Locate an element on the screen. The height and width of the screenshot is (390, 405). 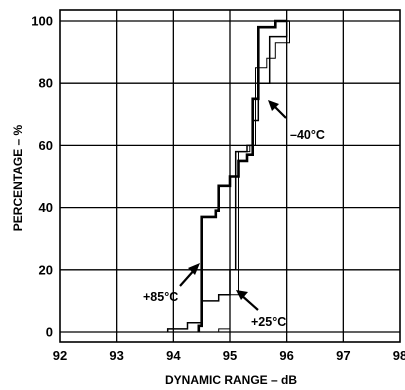
x-tick-label: 97 is located at coordinates (343, 355).